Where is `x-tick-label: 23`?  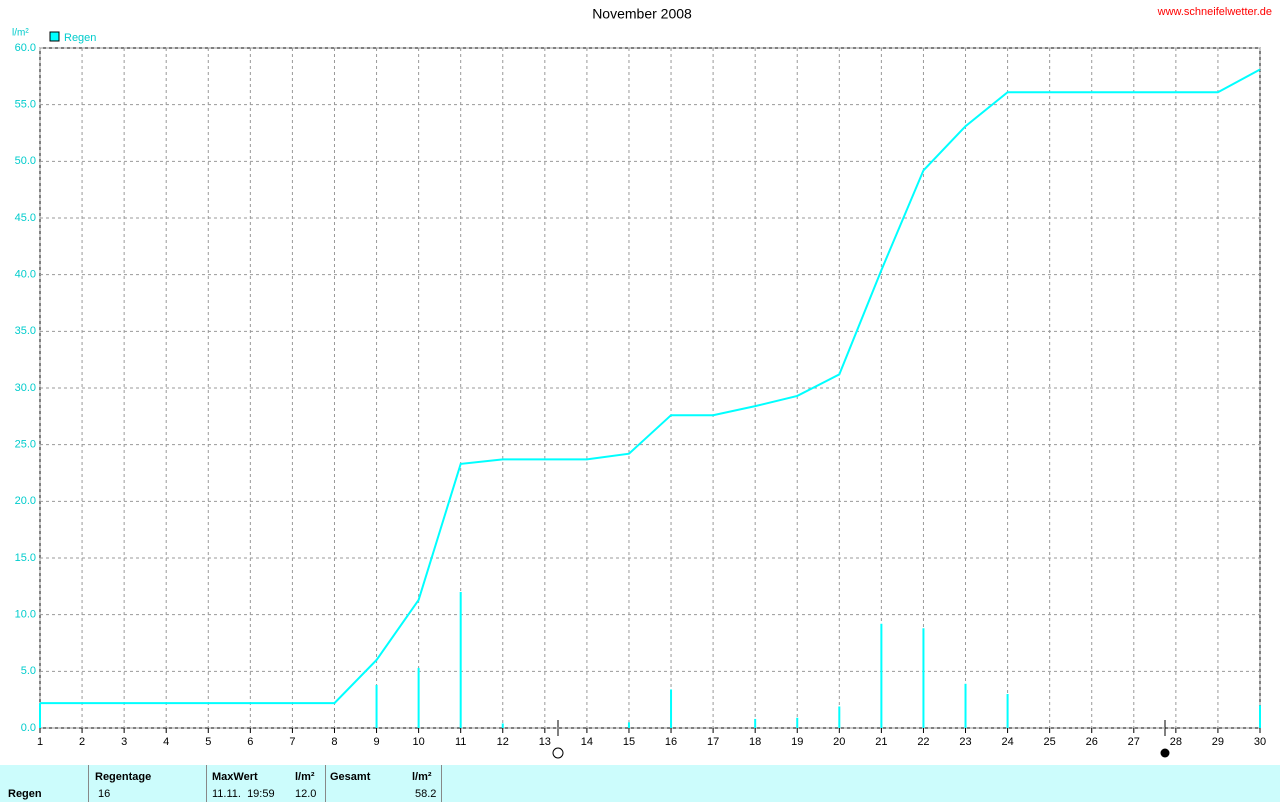
x-tick-label: 23 is located at coordinates (965, 742).